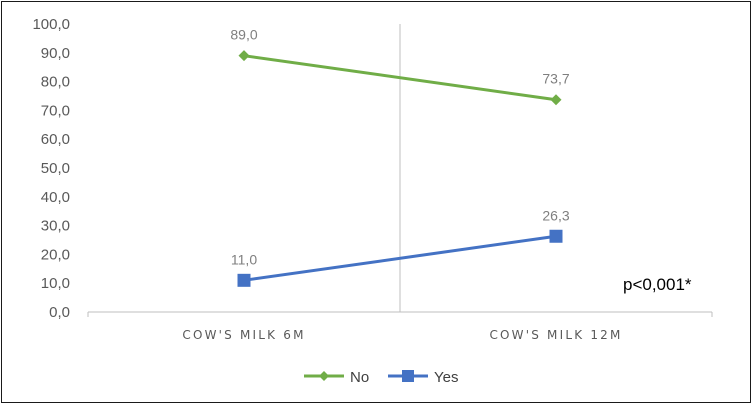 This screenshot has width=754, height=406. I want to click on x-category-label: COW'S MILK 12M, so click(555, 335).